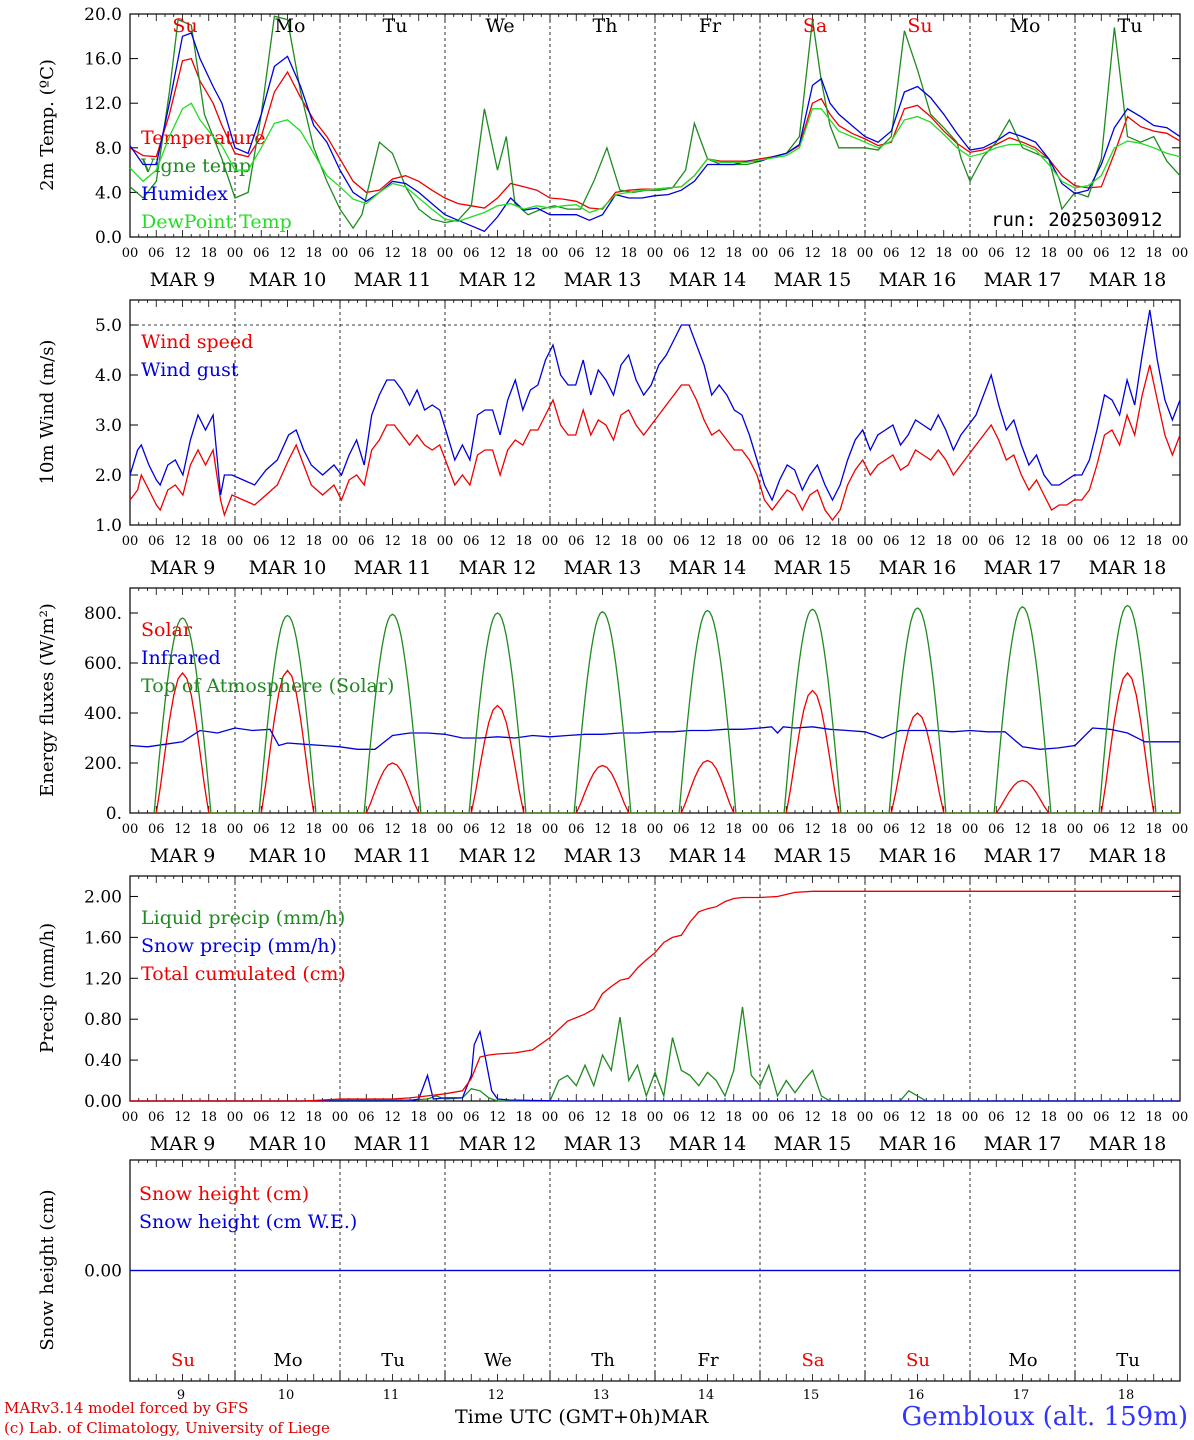 This screenshot has height=1440, width=1194. What do you see at coordinates (103, 764) in the screenshot?
I see `energy-ytick-label: 200.` at bounding box center [103, 764].